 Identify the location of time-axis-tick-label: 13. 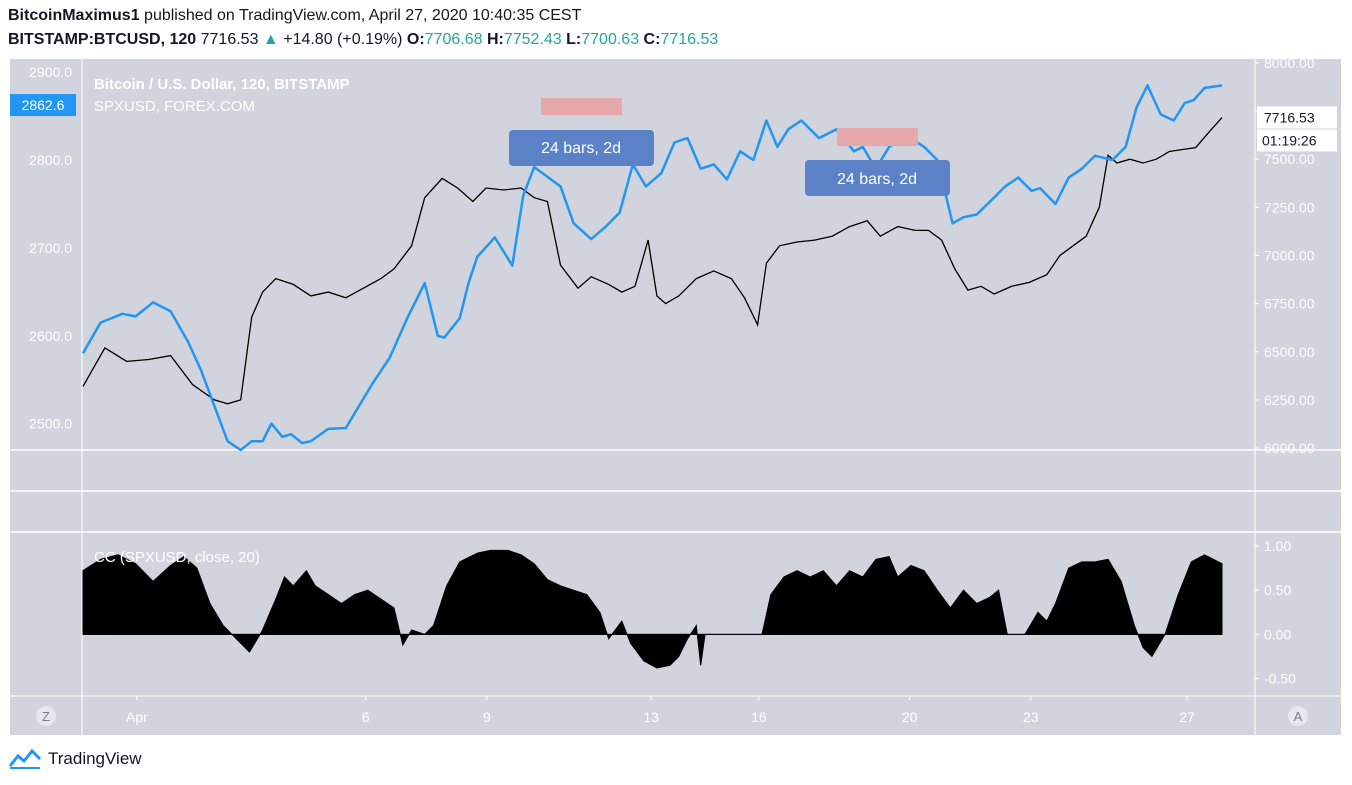
(651, 717).